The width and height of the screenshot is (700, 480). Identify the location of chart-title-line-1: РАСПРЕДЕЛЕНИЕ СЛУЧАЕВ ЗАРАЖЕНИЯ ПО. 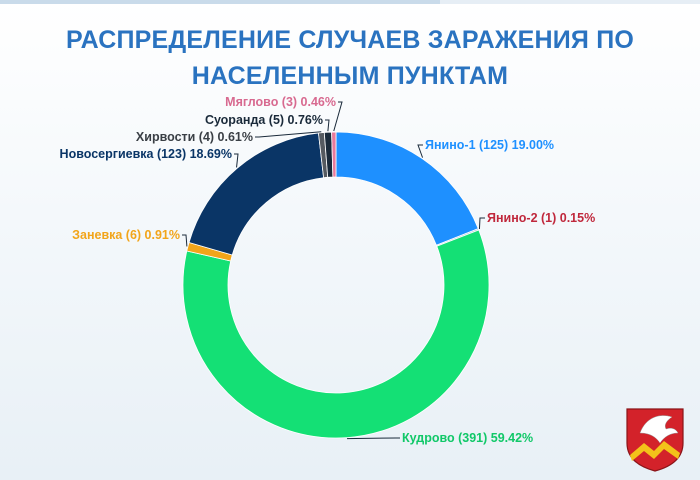
(350, 40).